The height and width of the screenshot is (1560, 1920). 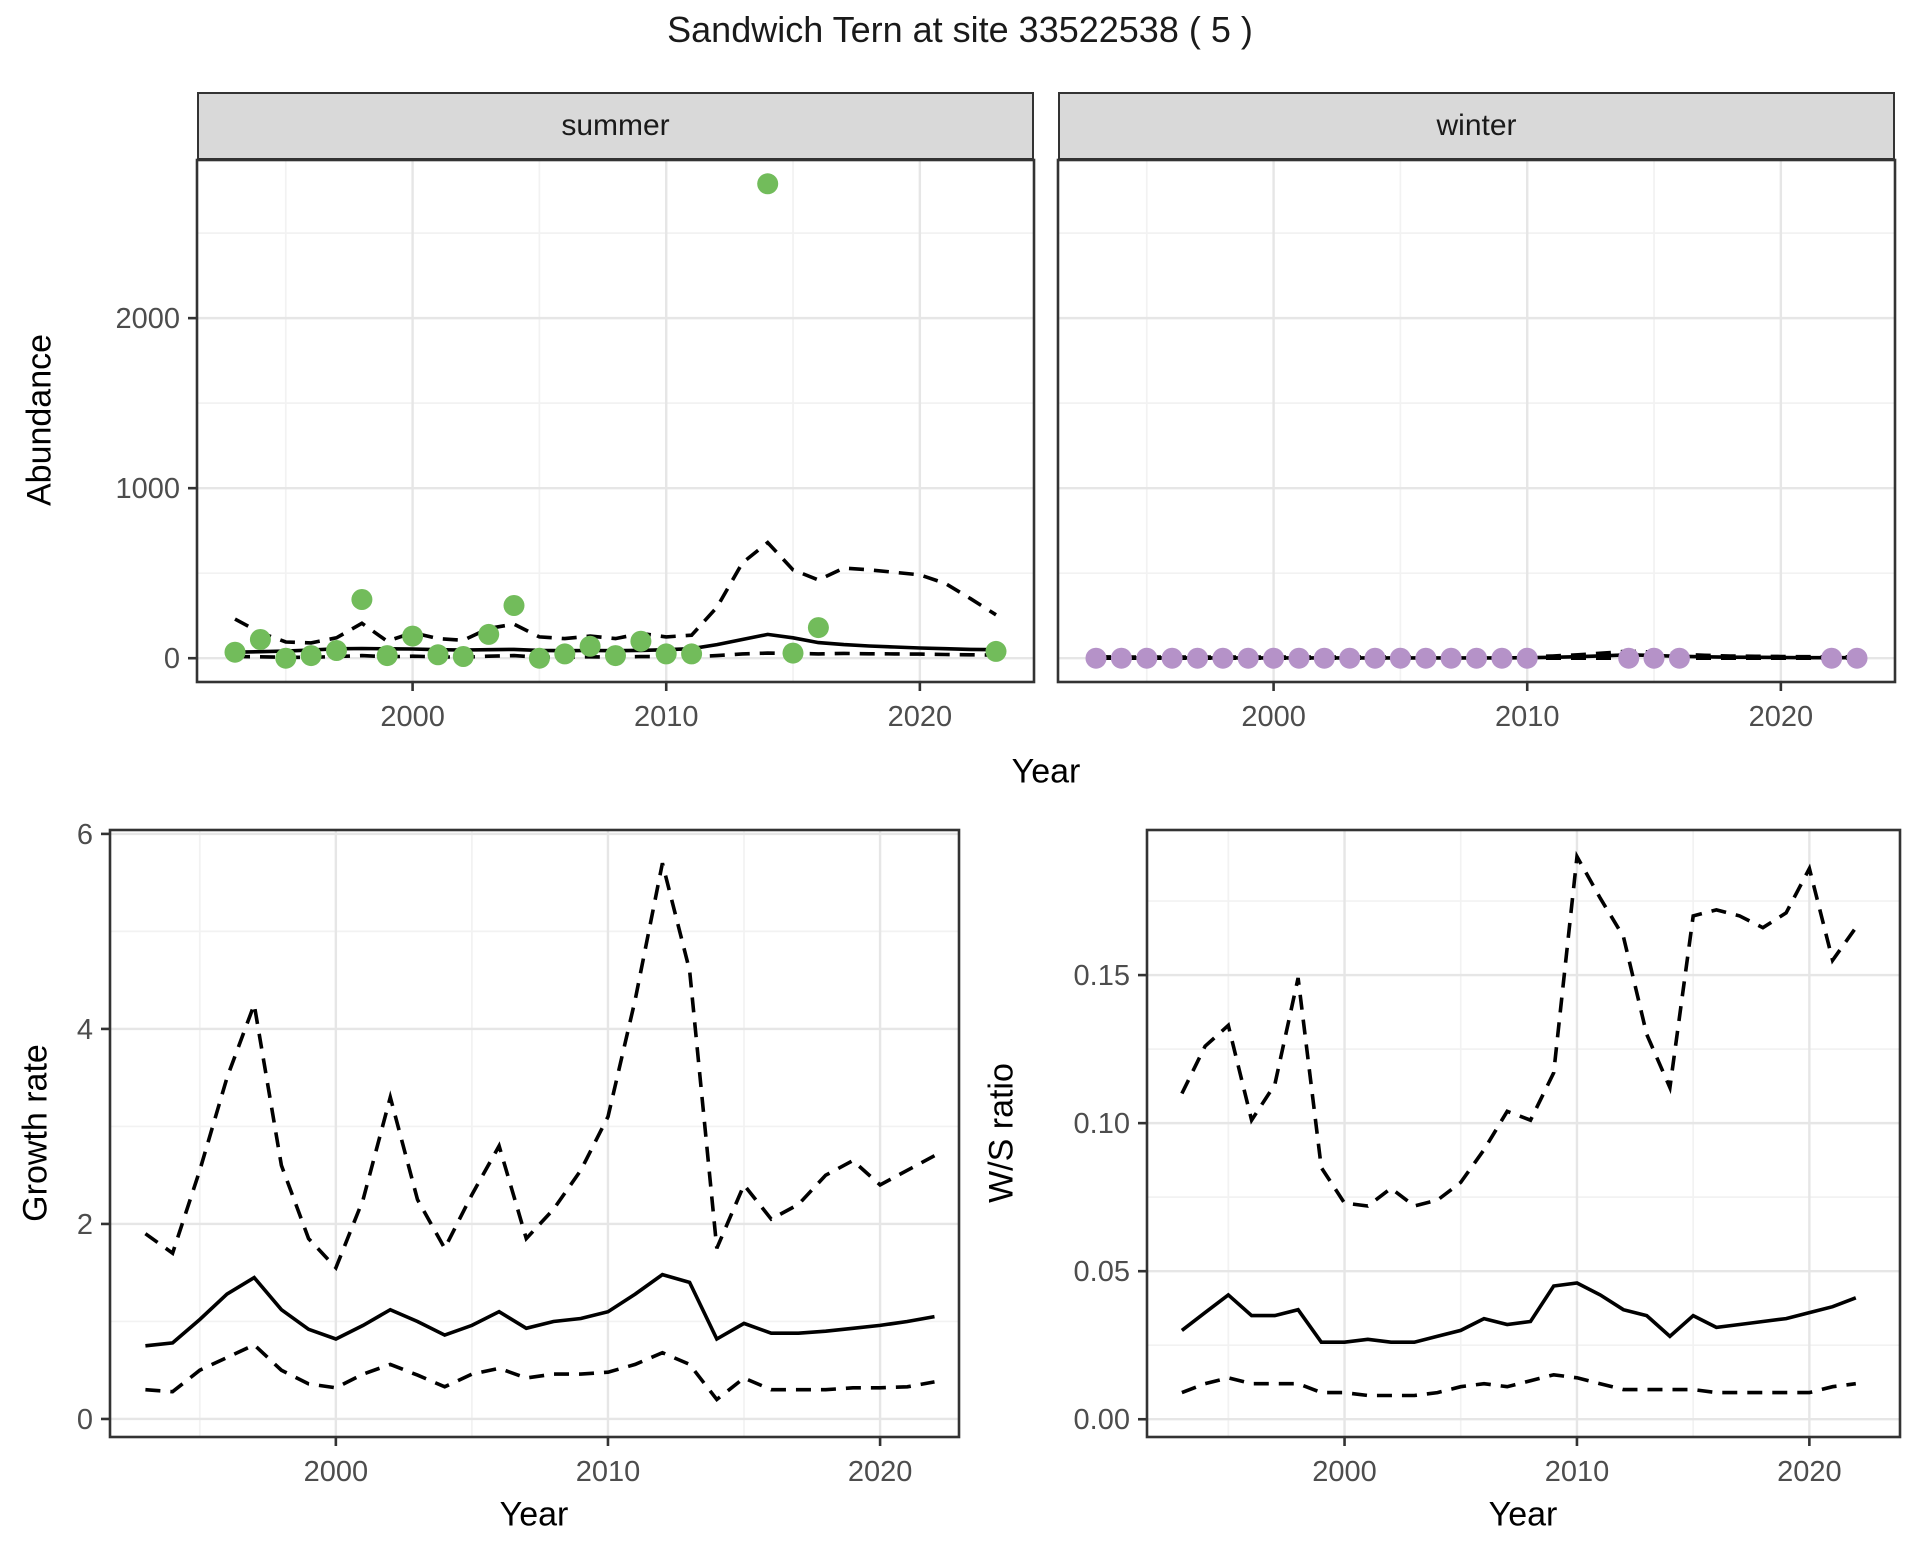 I want to click on facet-strip-winter: winter, so click(x=1476, y=126).